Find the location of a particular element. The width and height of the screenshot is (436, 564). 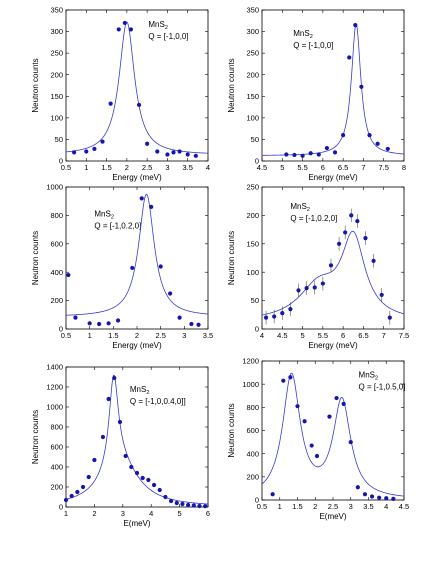

q-vector-label: Q = [-1,0.5,0] is located at coordinates (382, 386).